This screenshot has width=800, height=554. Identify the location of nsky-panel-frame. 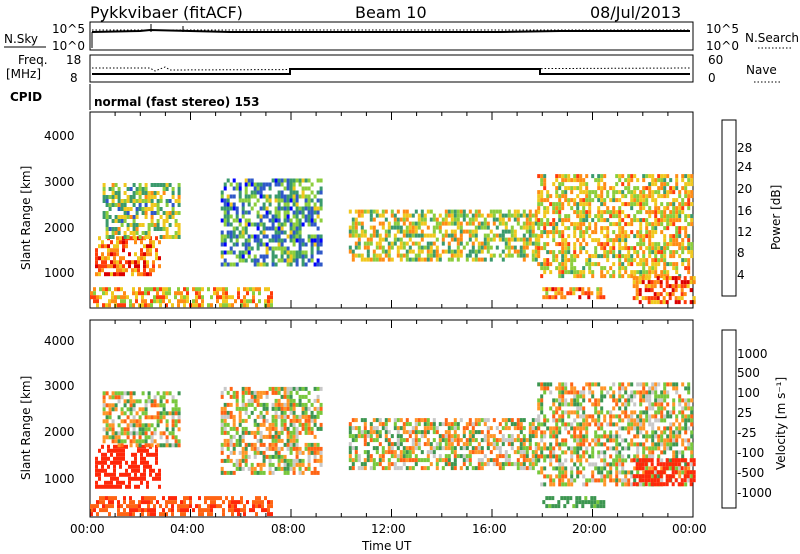
(391, 36).